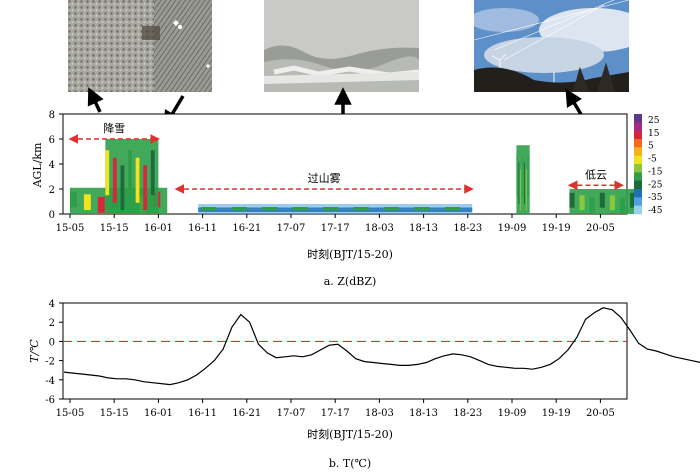 This screenshot has height=474, width=700. Describe the element at coordinates (341, 46) in the screenshot. I see `photo-fog` at that location.